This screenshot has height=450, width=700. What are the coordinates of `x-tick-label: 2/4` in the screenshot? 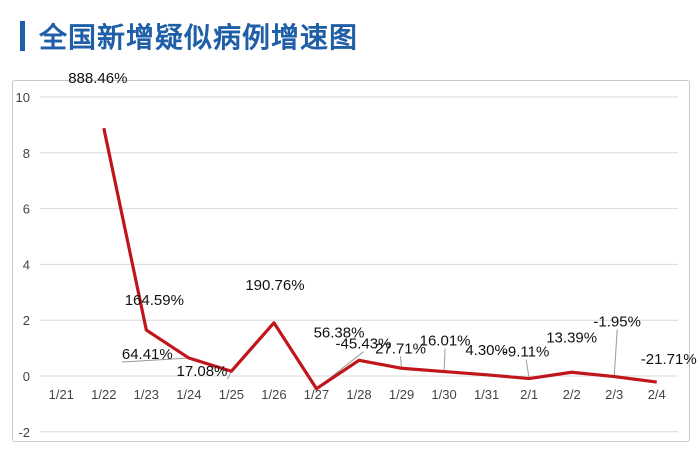 It's located at (657, 394).